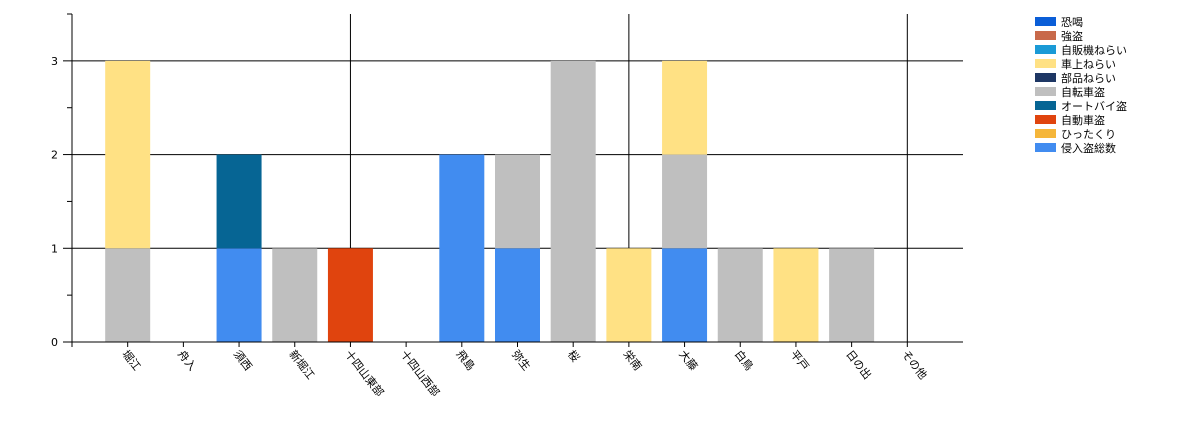 This screenshot has height=427, width=1178. I want to click on legend-item: 部品ねらい, so click(1075, 78).